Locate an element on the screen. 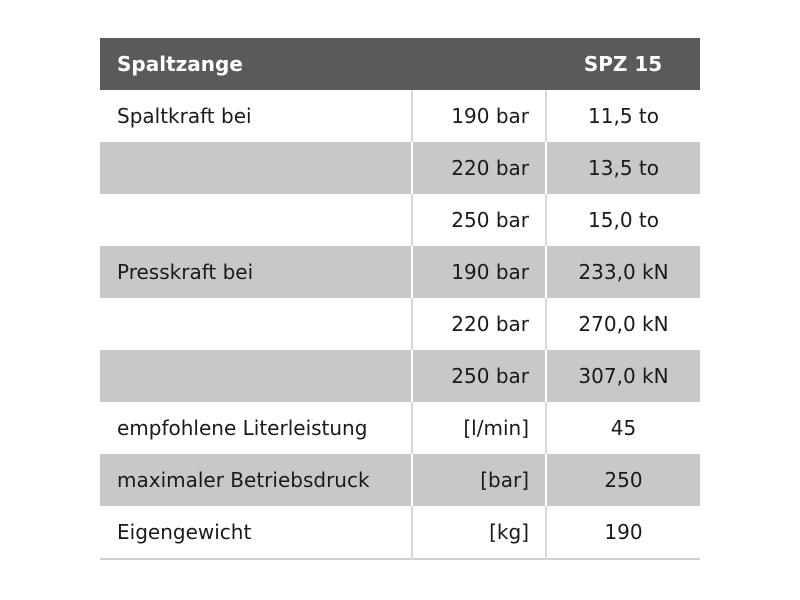 Image resolution: width=800 pixels, height=600 pixels. row-value: 11,5 to is located at coordinates (622, 116).